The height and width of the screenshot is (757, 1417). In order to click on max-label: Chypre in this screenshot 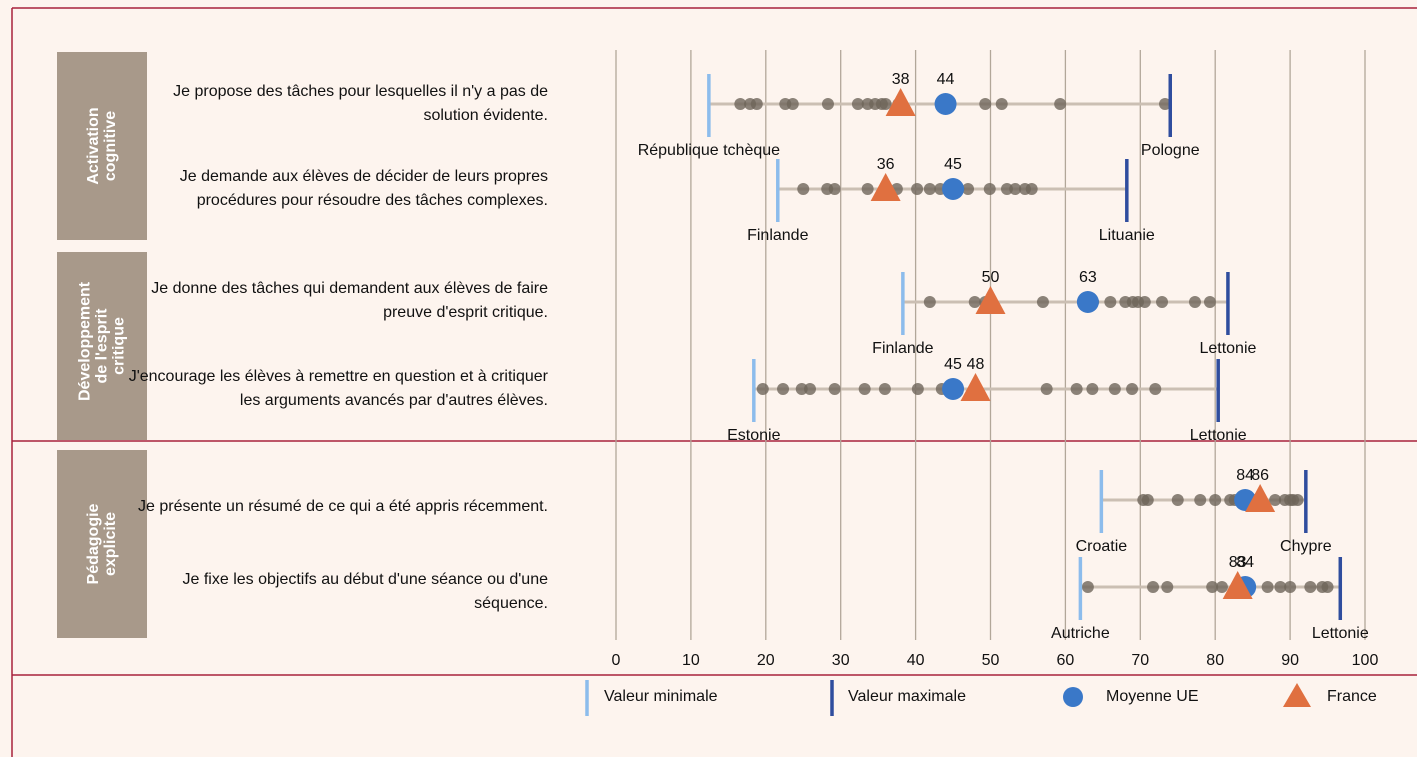, I will do `click(1306, 546)`.